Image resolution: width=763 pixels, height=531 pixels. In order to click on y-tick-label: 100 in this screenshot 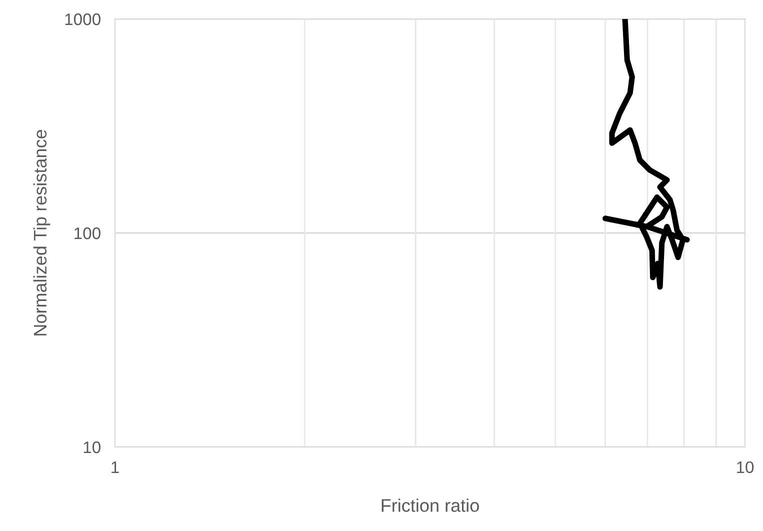, I will do `click(87, 233)`.